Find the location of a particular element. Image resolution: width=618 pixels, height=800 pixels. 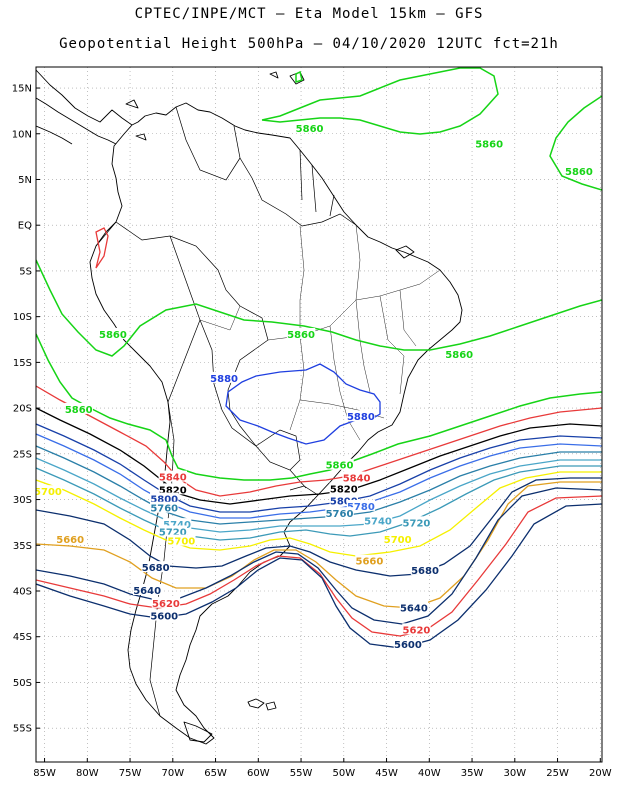

contour-label: 5720 is located at coordinates (173, 532).